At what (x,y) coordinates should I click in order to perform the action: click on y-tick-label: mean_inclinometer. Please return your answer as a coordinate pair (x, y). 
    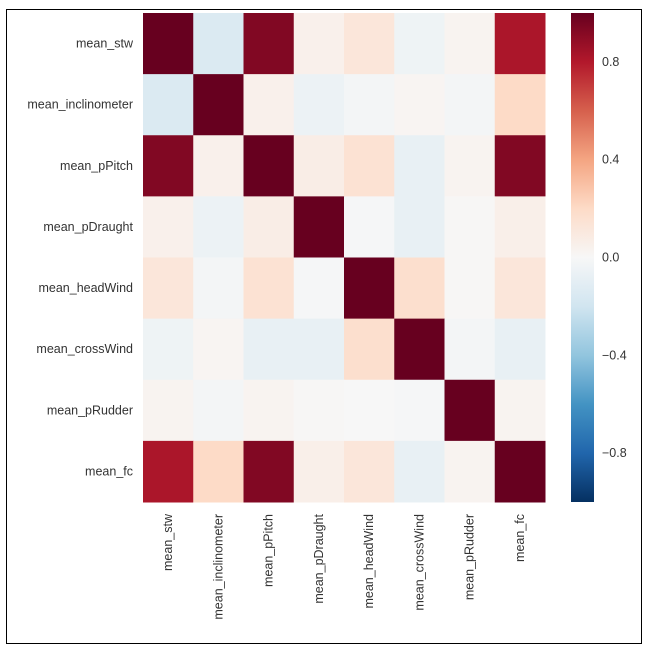
    Looking at the image, I should click on (80, 105).